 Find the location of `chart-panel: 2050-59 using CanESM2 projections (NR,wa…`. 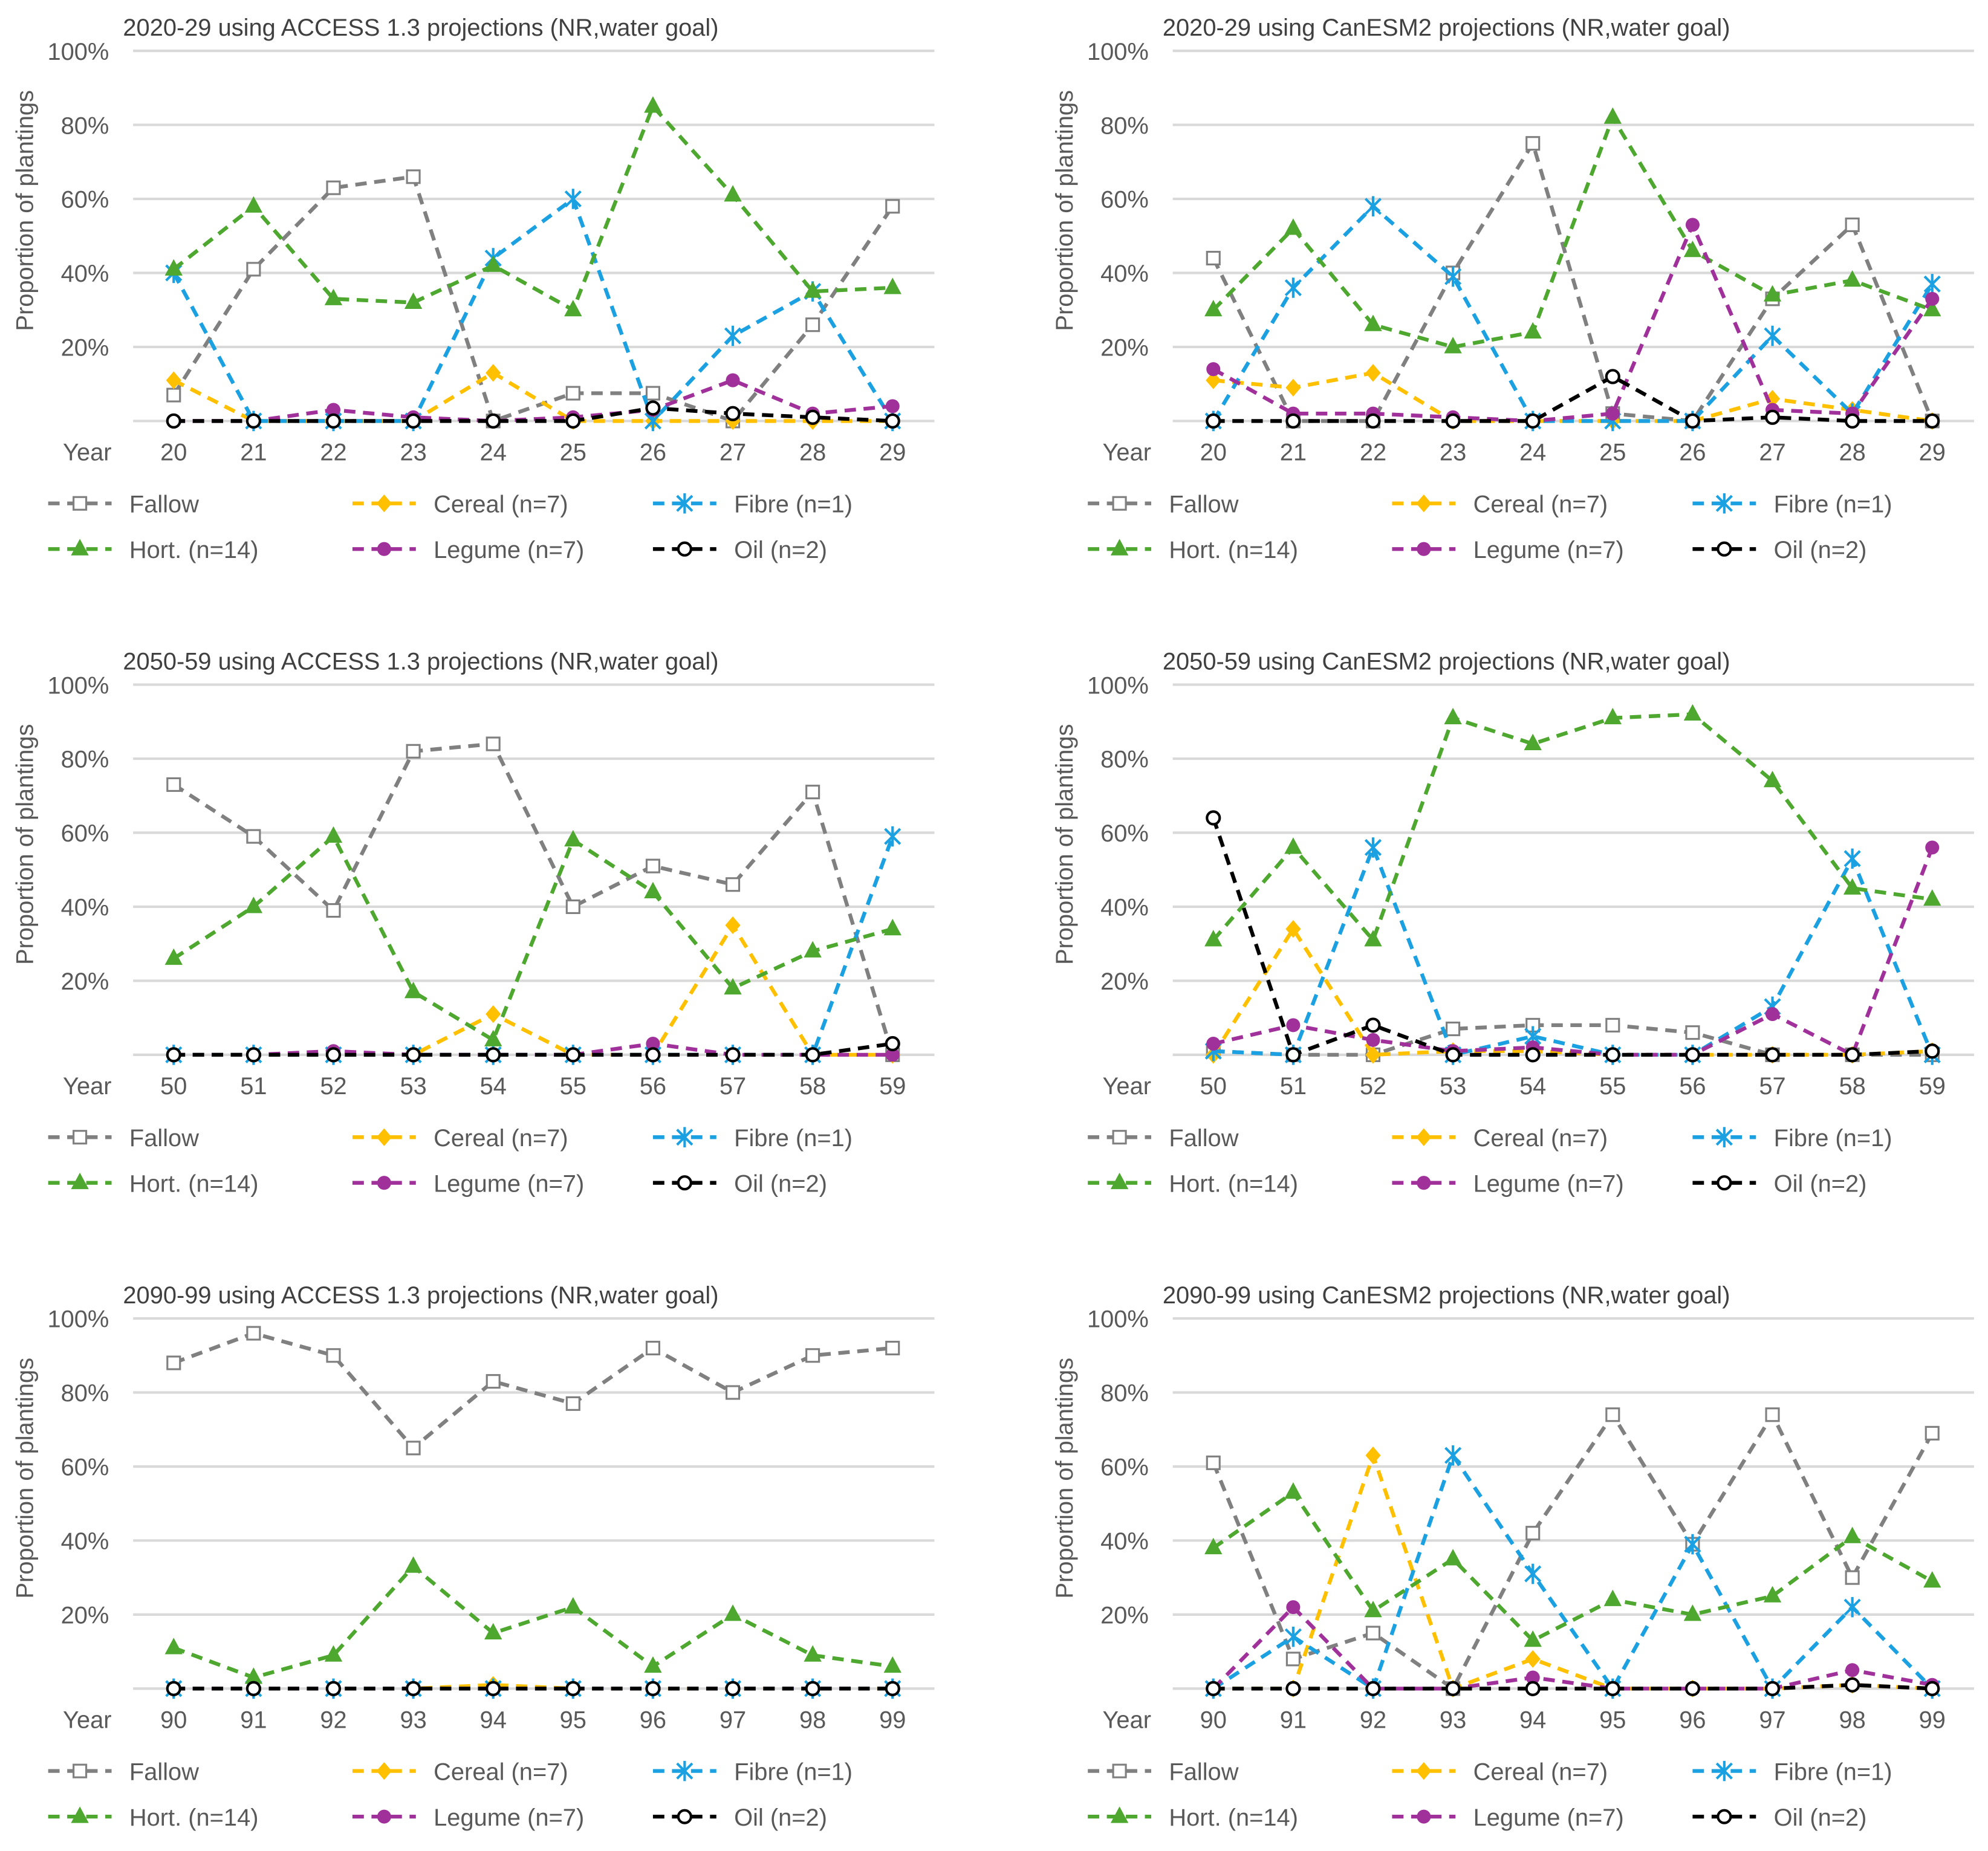

chart-panel: 2050-59 using CanESM2 projections (NR,wa… is located at coordinates (1512, 922).